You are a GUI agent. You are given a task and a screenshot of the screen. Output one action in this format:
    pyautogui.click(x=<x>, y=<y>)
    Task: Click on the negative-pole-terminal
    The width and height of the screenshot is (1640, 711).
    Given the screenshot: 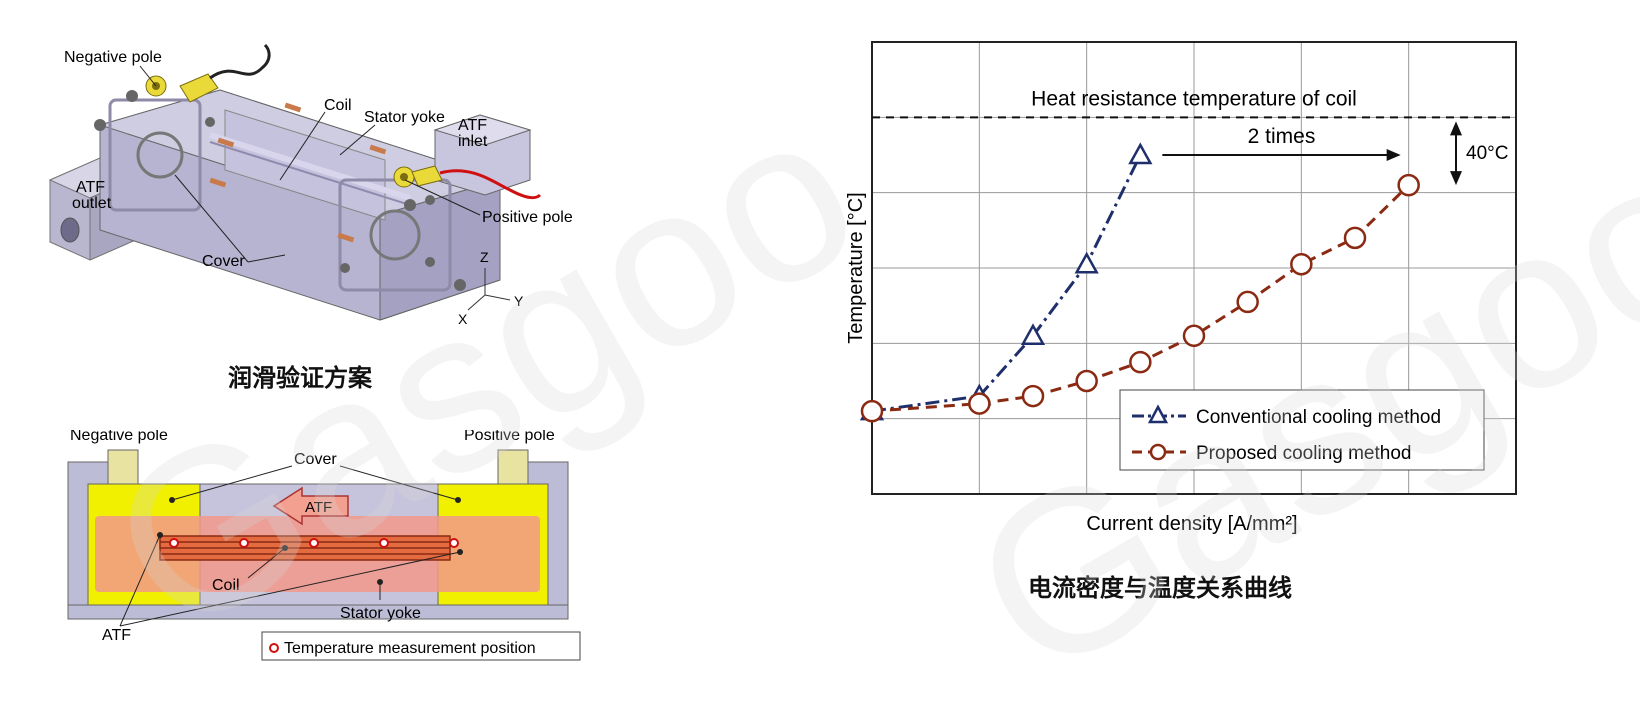 What is the action you would take?
    pyautogui.click(x=208, y=73)
    